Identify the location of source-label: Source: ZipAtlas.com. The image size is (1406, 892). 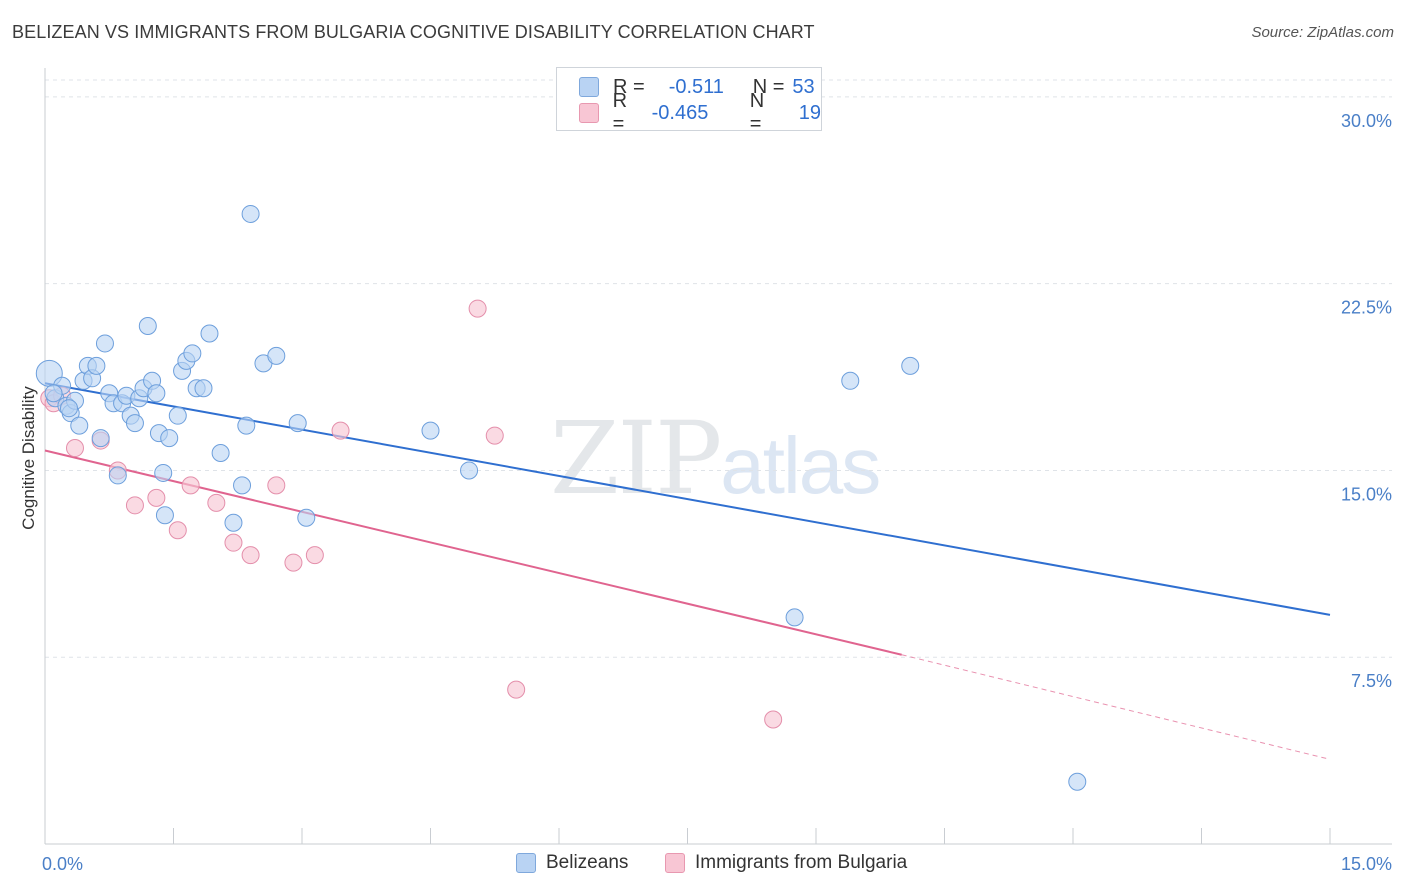
(1322, 32).